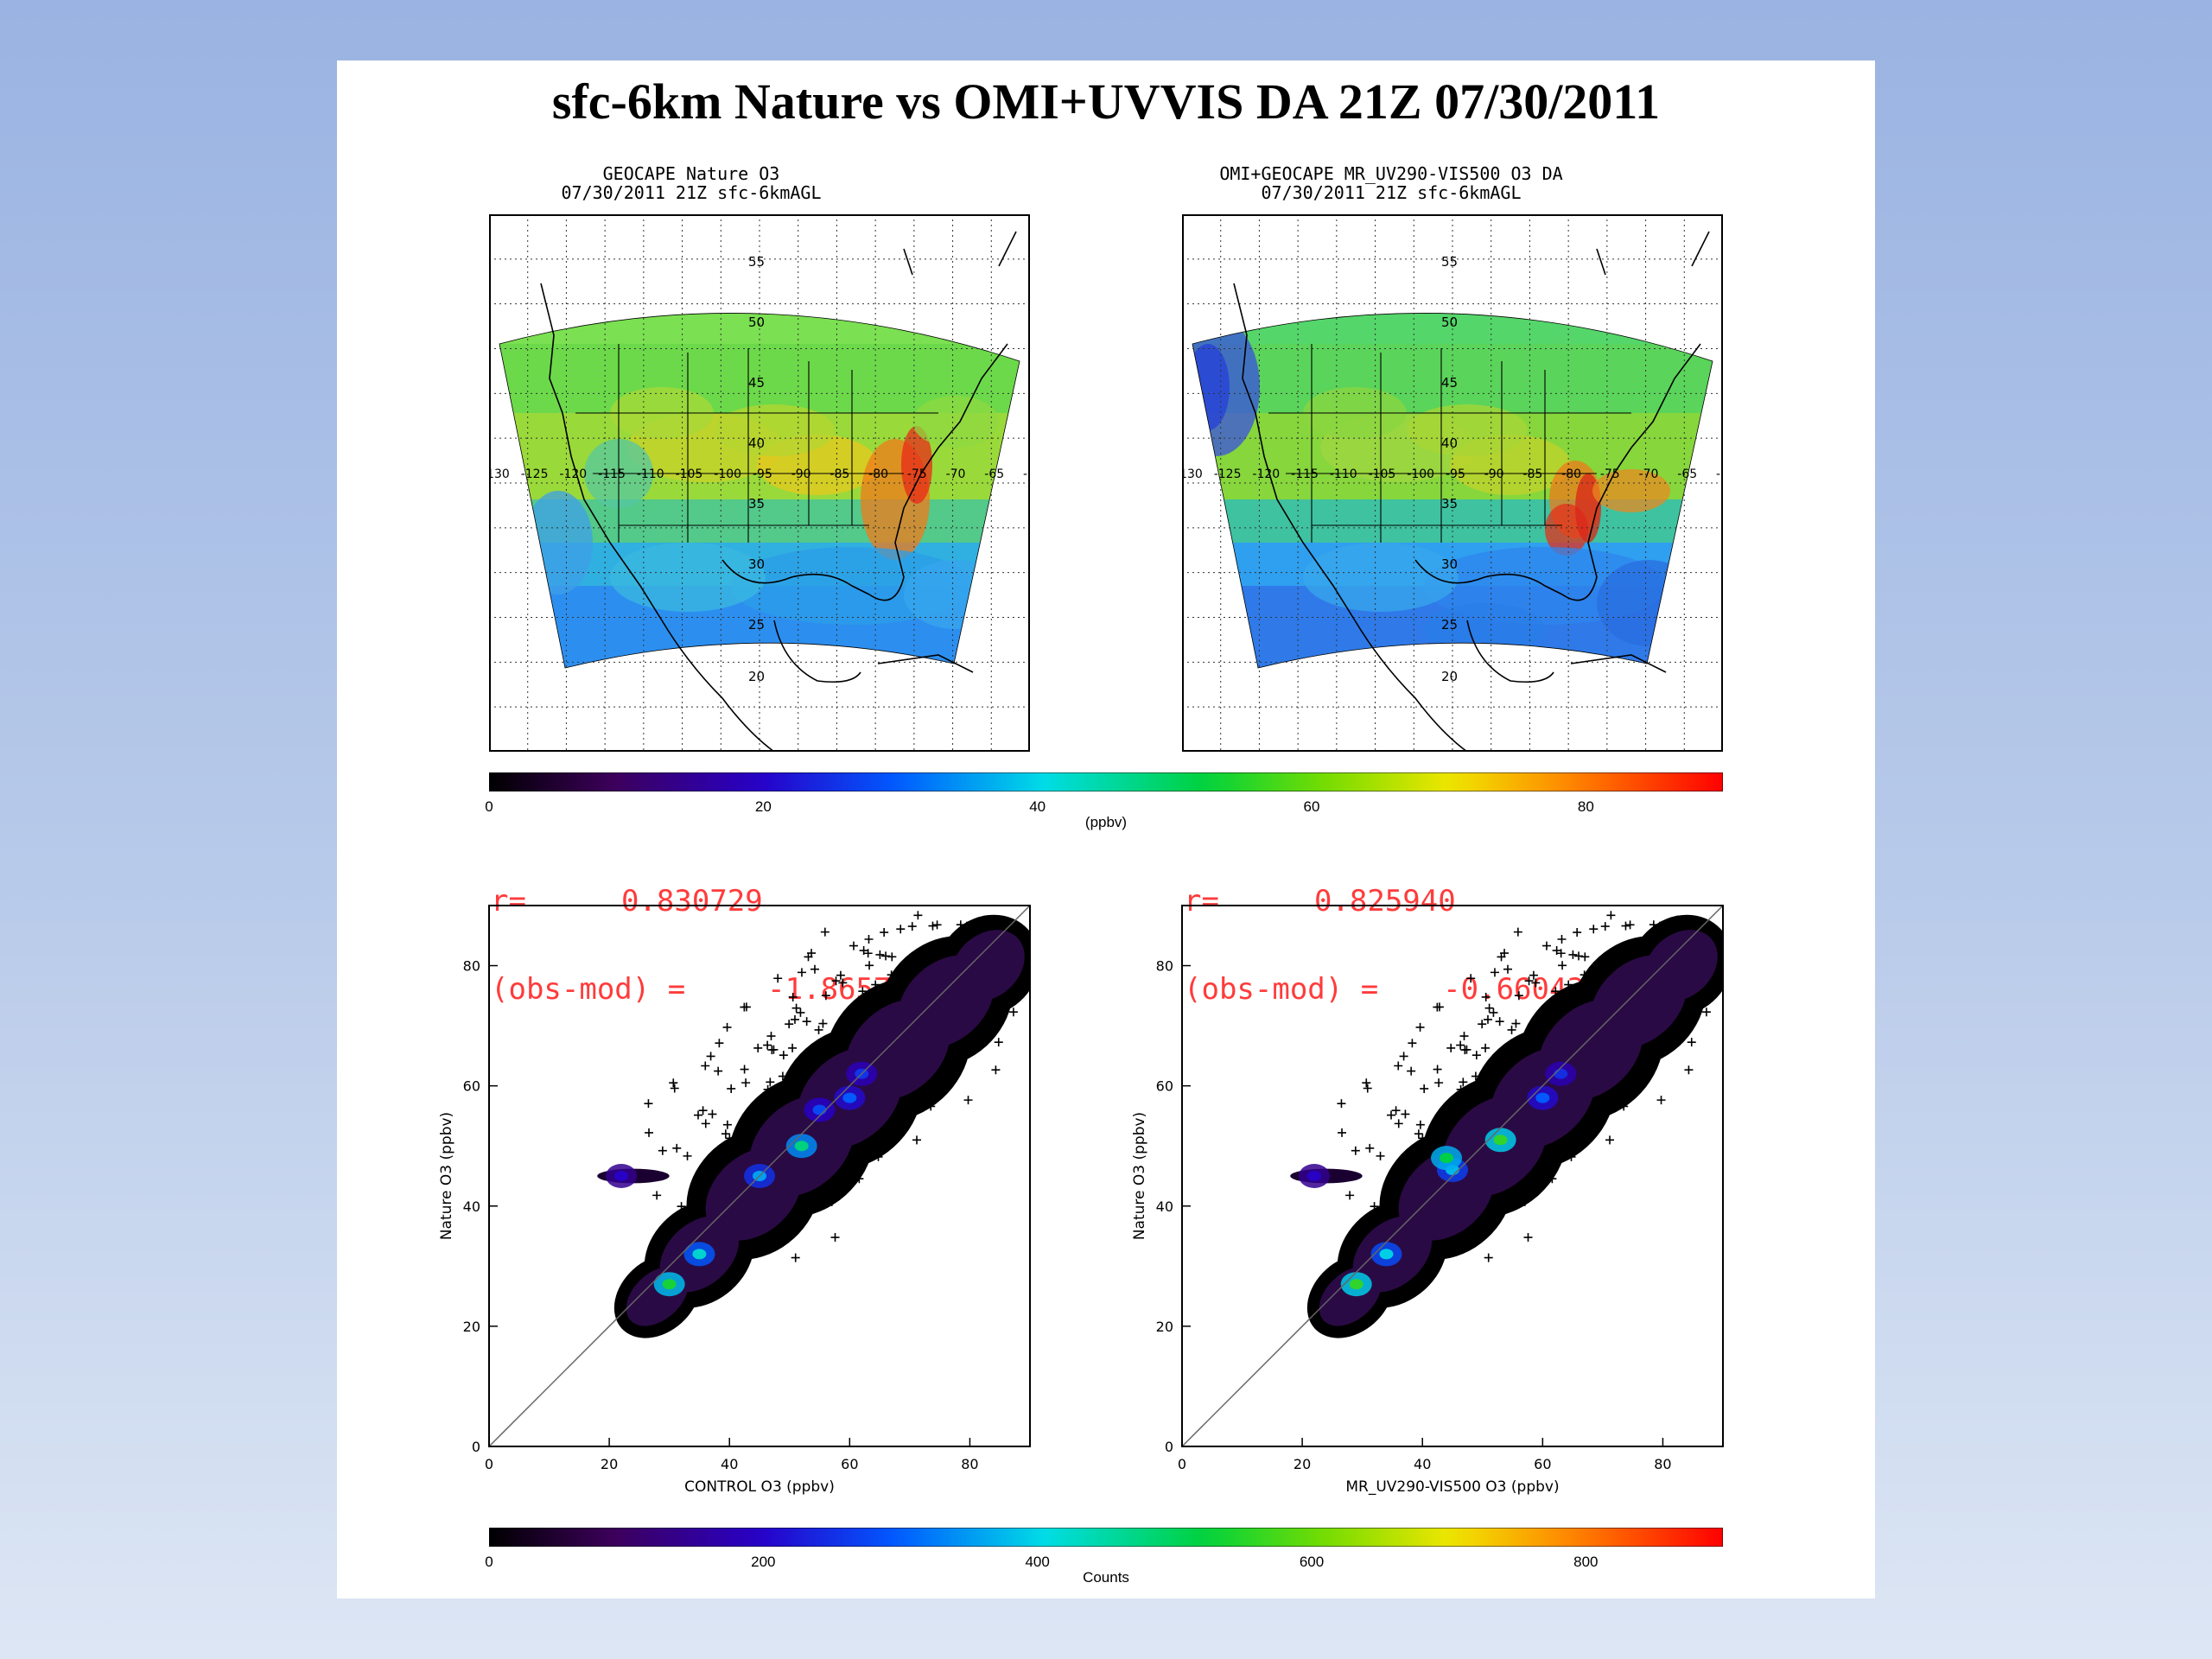  I want to click on map-title-right-line2: 07/30/2011 21Z sfc-6kmAGL, so click(1391, 192).